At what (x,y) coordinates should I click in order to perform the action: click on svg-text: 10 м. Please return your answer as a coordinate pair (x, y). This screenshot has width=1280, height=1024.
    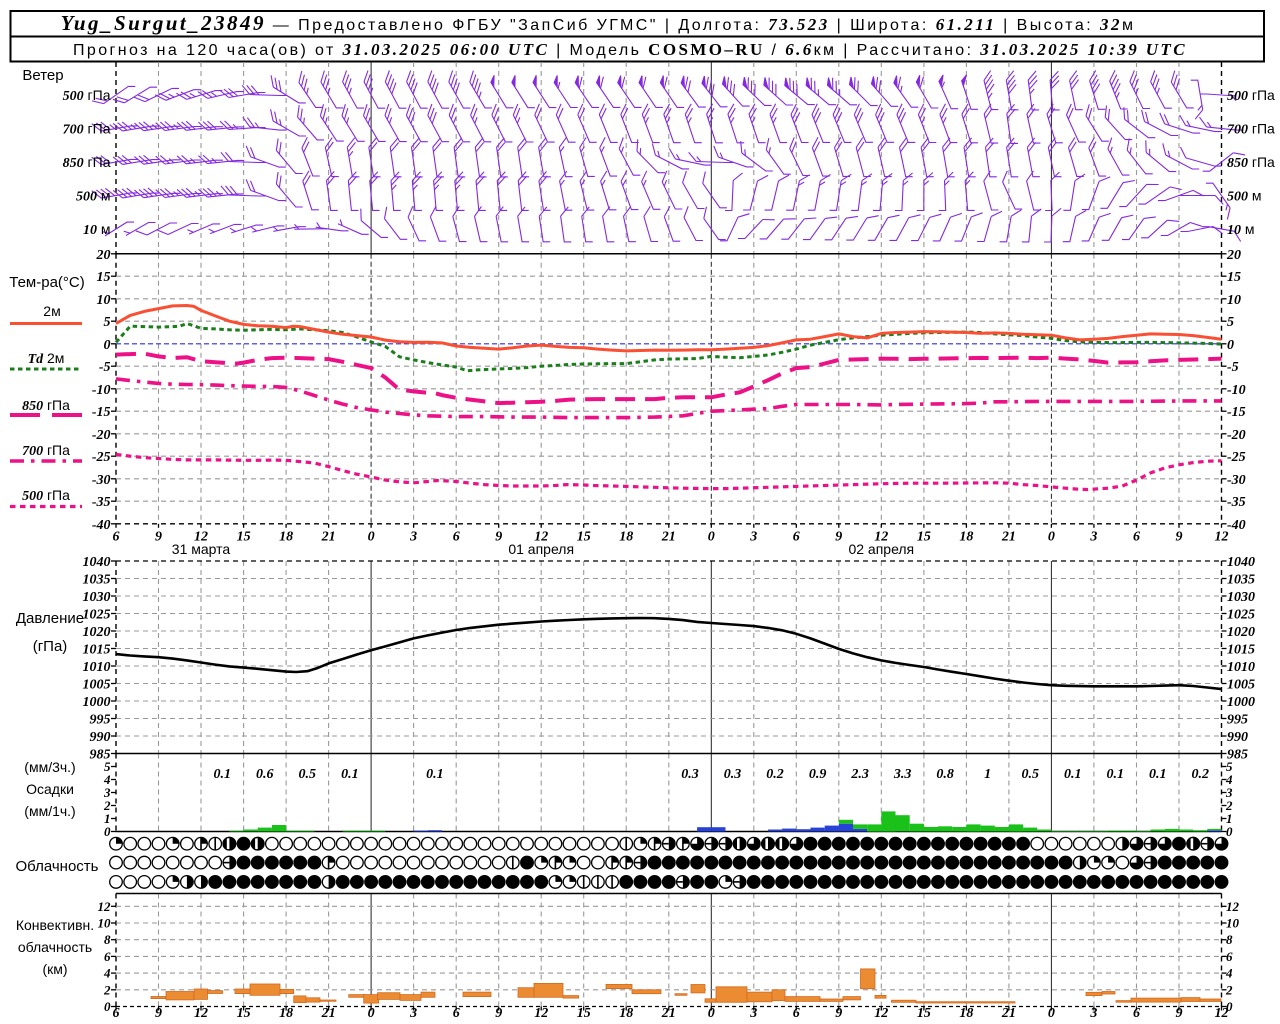
    Looking at the image, I should click on (1241, 229).